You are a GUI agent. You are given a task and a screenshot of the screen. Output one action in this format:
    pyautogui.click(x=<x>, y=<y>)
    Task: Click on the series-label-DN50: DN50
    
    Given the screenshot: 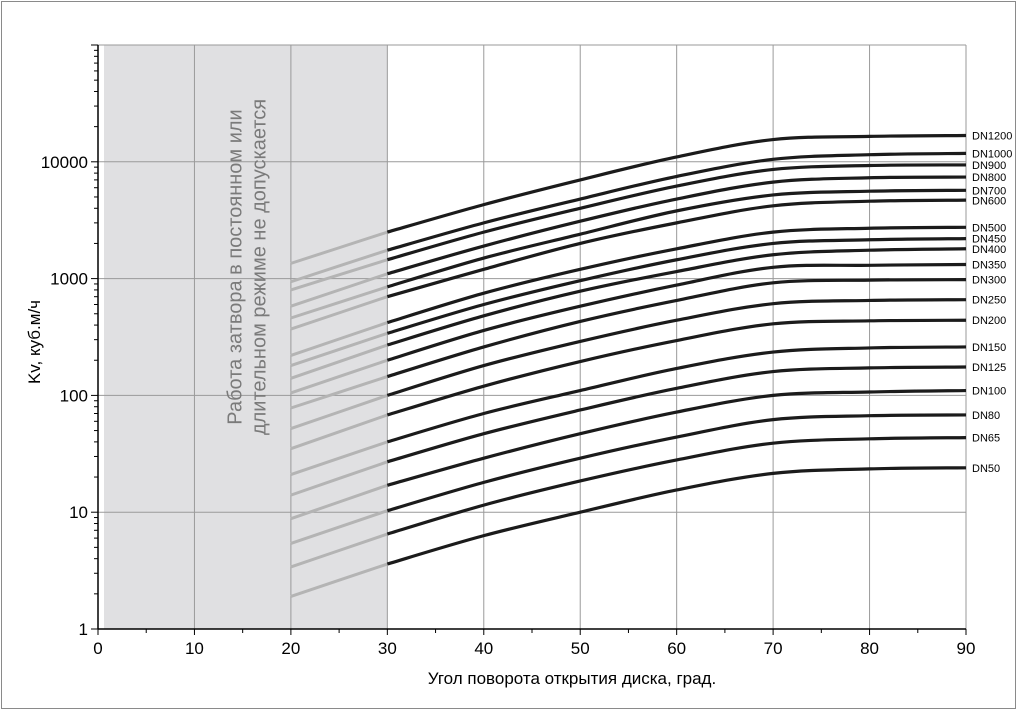 What is the action you would take?
    pyautogui.click(x=986, y=469)
    